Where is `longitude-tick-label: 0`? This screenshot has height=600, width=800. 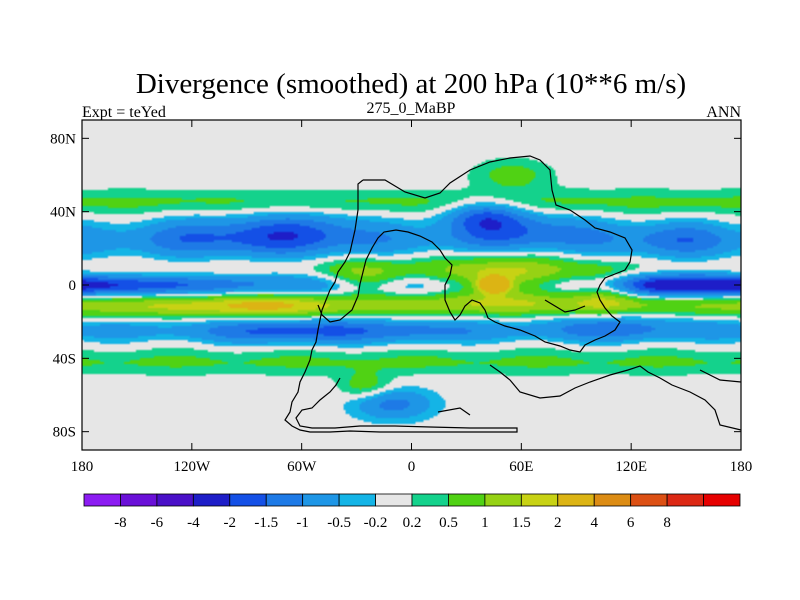 longitude-tick-label: 0 is located at coordinates (412, 467).